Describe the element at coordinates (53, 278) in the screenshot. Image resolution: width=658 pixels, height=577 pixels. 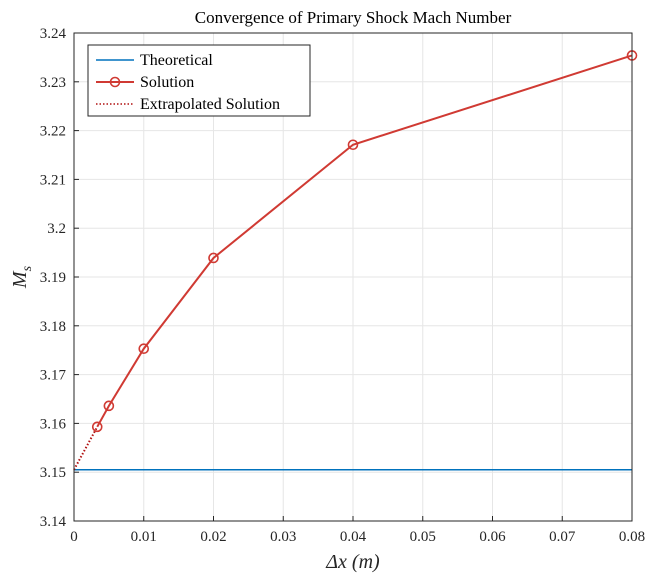
I see `y-tick-label: 3.19` at that location.